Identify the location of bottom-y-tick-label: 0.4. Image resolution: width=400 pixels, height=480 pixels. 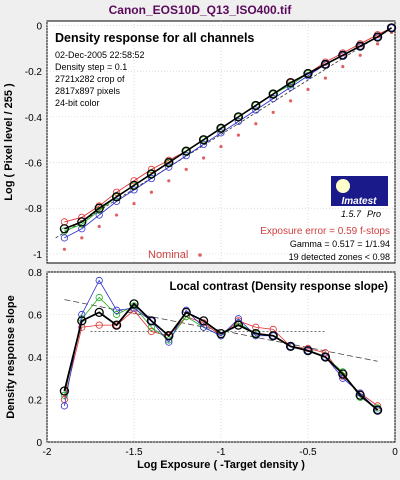
(35, 358).